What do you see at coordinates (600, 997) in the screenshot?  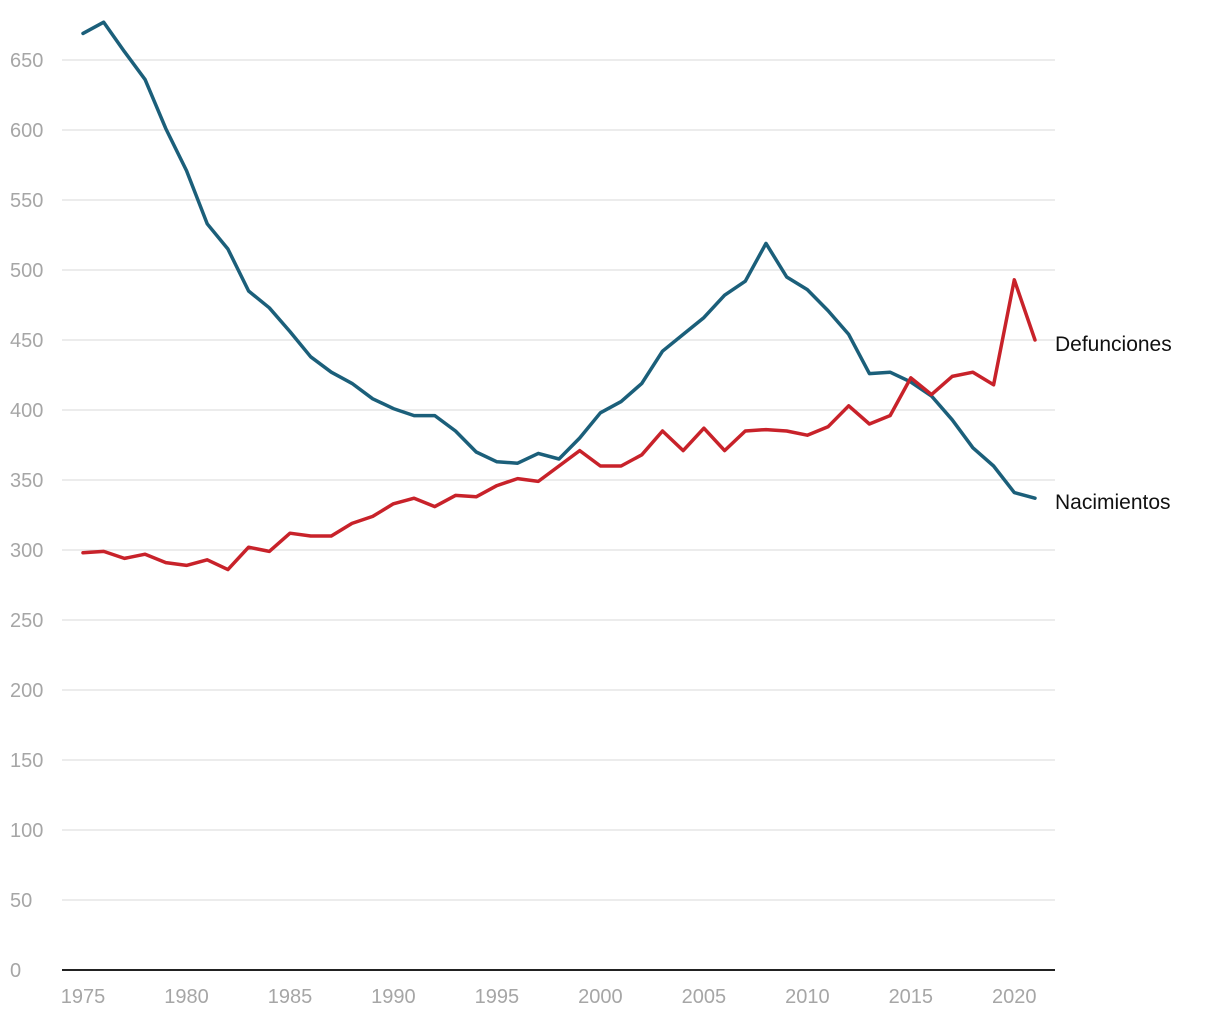 I see `x-tick-label: 2000` at bounding box center [600, 997].